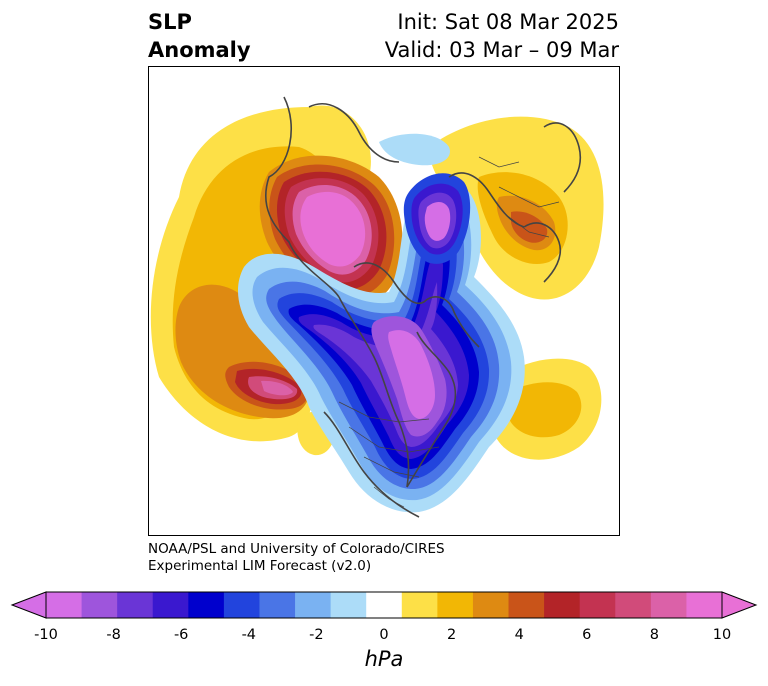  Describe the element at coordinates (199, 36) in the screenshot. I see `chart-title: SLP Anomaly` at that location.